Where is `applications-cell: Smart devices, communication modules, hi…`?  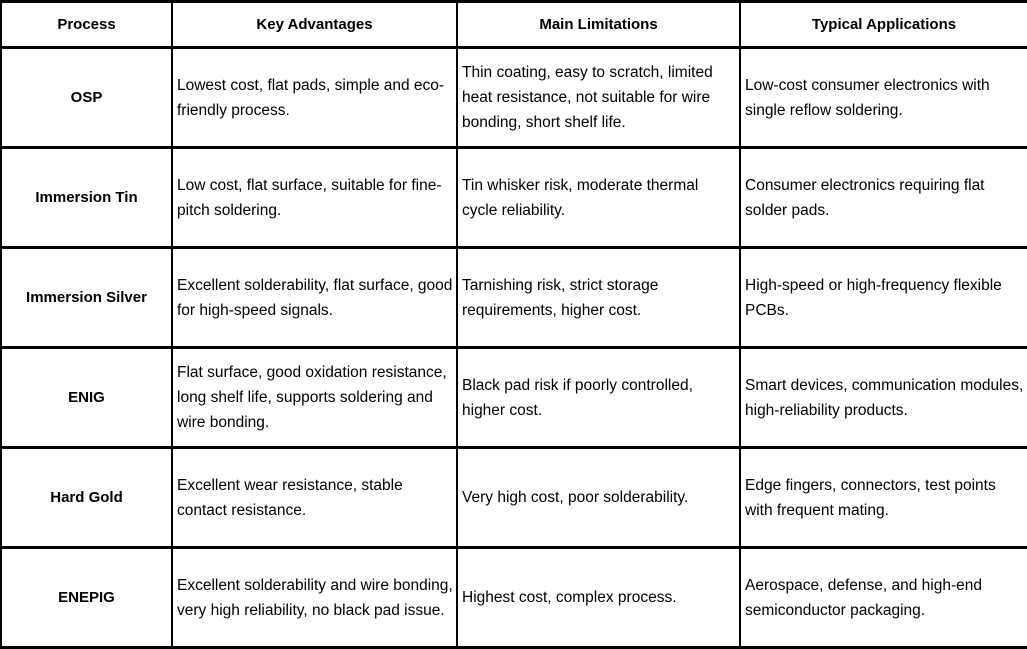
applications-cell: Smart devices, communication modules, hi… is located at coordinates (883, 397).